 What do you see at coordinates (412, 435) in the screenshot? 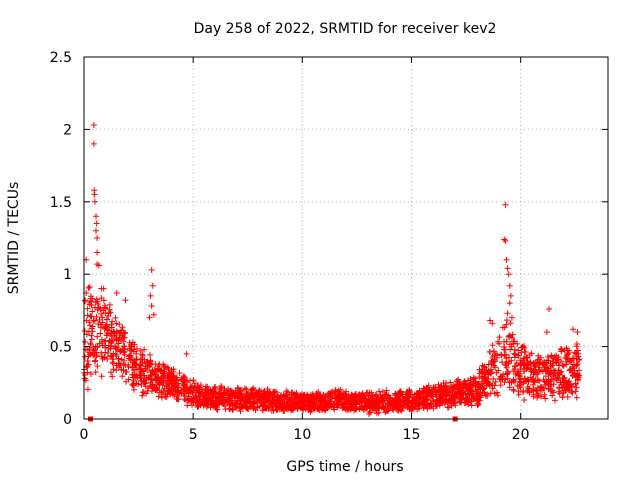
I see `x-tick-label: 15` at bounding box center [412, 435].